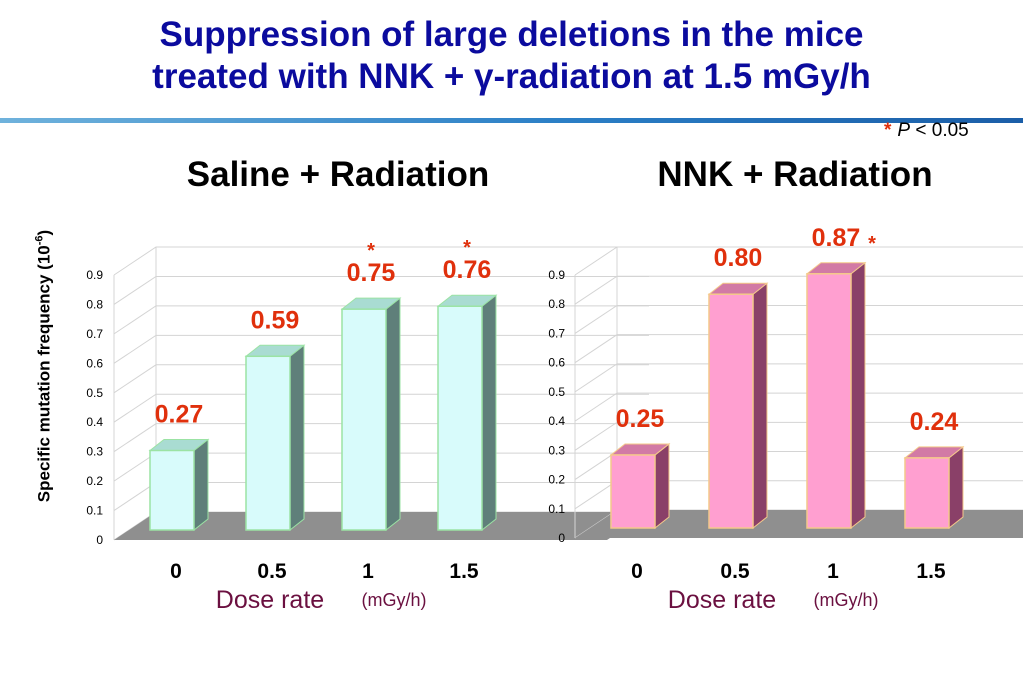  Describe the element at coordinates (179, 415) in the screenshot. I see `value-label: 0.27` at that location.